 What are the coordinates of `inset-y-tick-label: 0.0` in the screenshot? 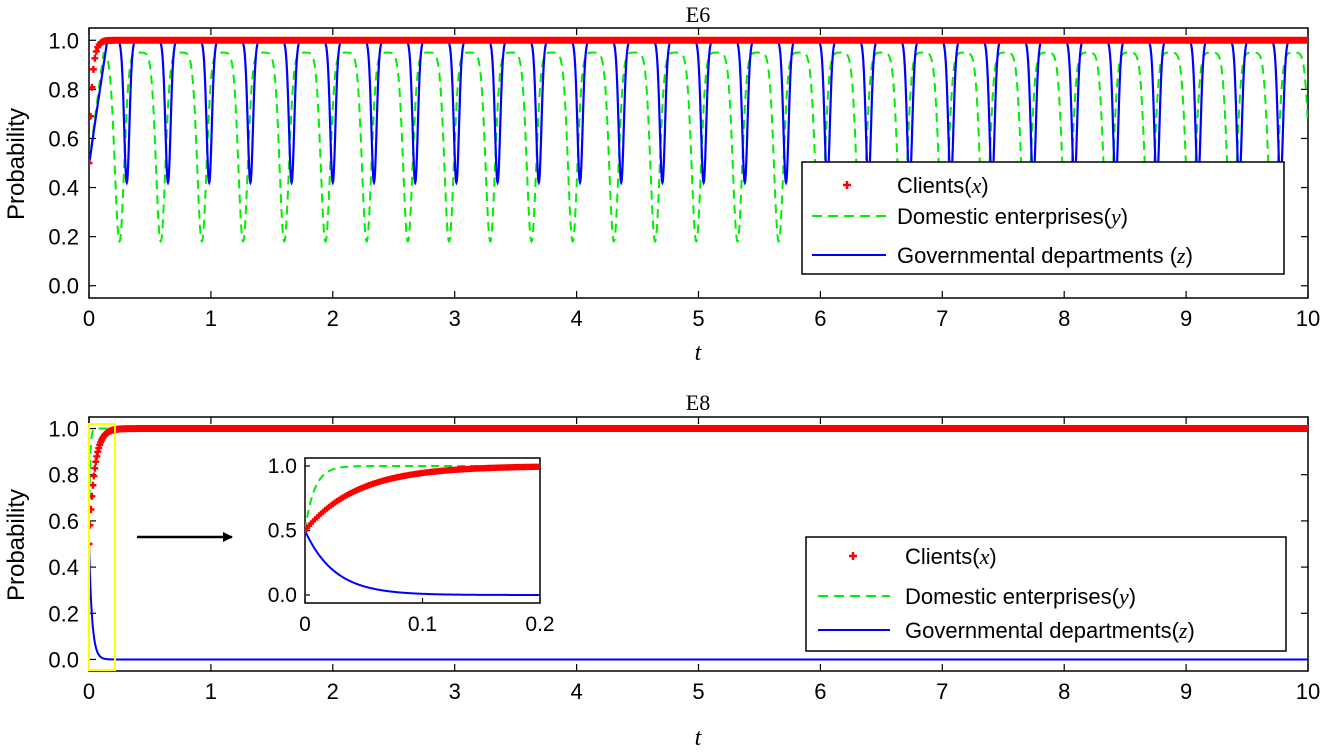 It's located at (282, 595).